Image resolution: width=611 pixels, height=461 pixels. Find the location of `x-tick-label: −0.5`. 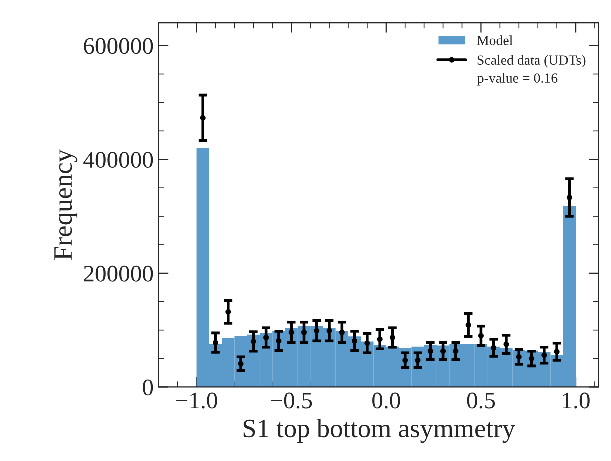

x-tick-label: −0.5 is located at coordinates (291, 400).